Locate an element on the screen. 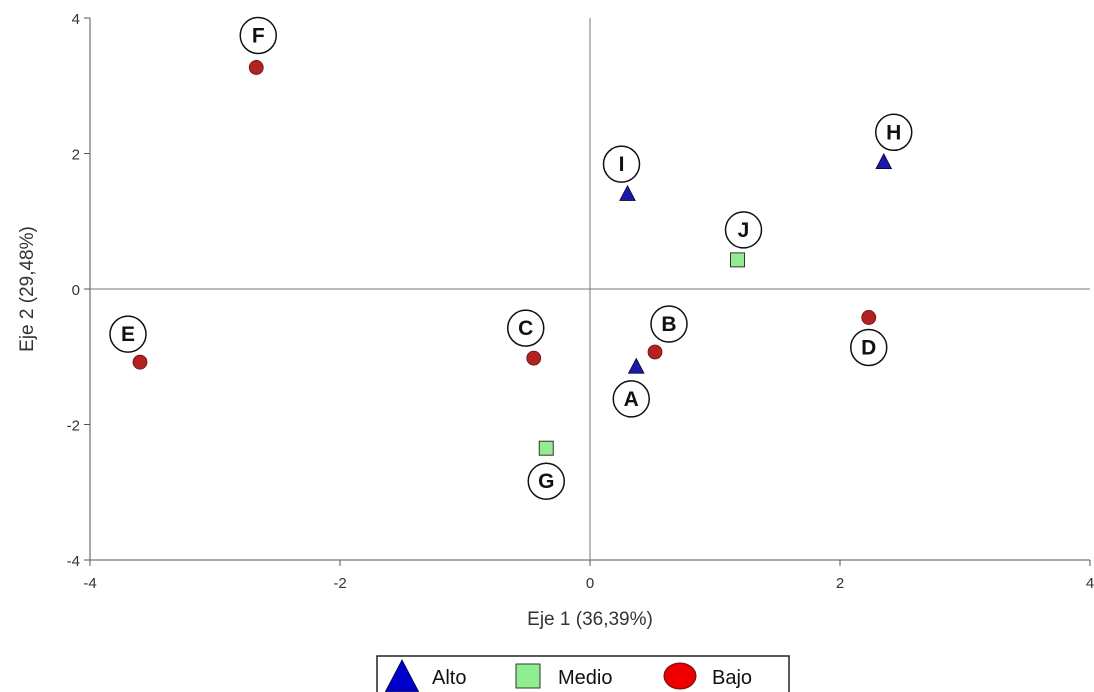 This screenshot has width=1094, height=692. point-label-g: G is located at coordinates (546, 481).